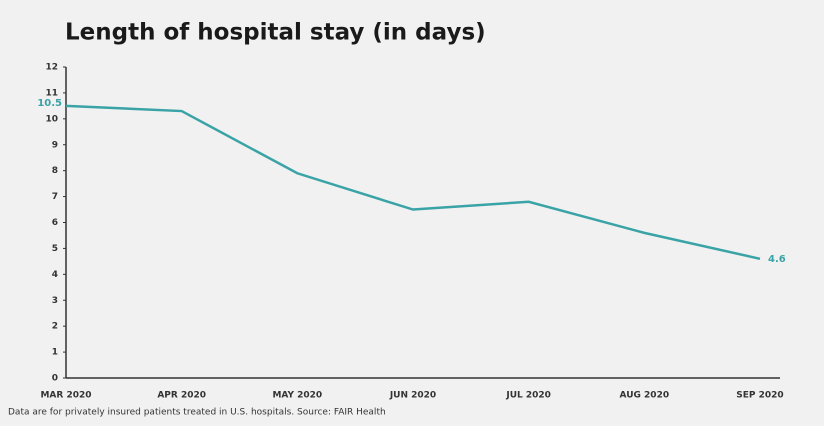 Image resolution: width=824 pixels, height=426 pixels. Describe the element at coordinates (55, 223) in the screenshot. I see `y-tick-label: 6` at that location.